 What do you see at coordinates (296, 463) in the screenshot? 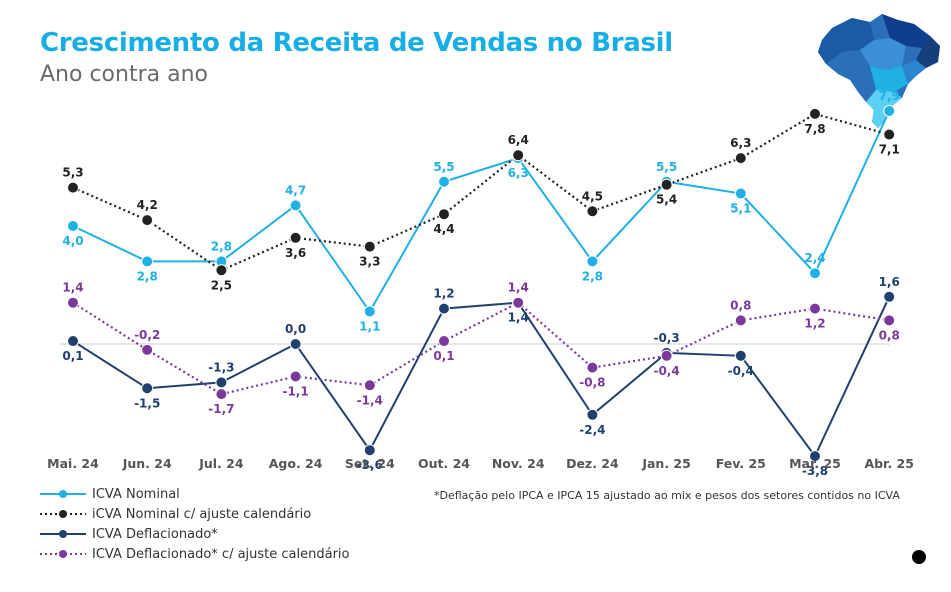
I see `x-tick-label: Ago. 24` at bounding box center [296, 463].